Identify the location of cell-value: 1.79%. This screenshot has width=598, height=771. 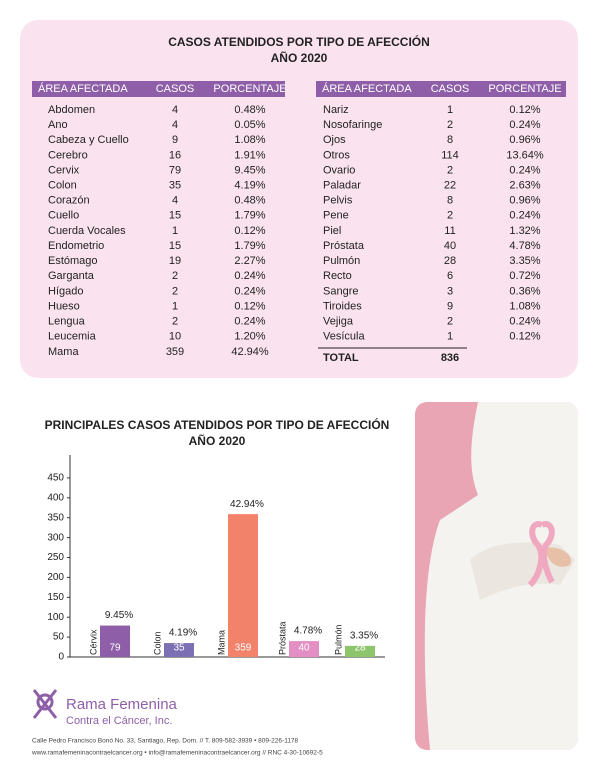
(249, 216).